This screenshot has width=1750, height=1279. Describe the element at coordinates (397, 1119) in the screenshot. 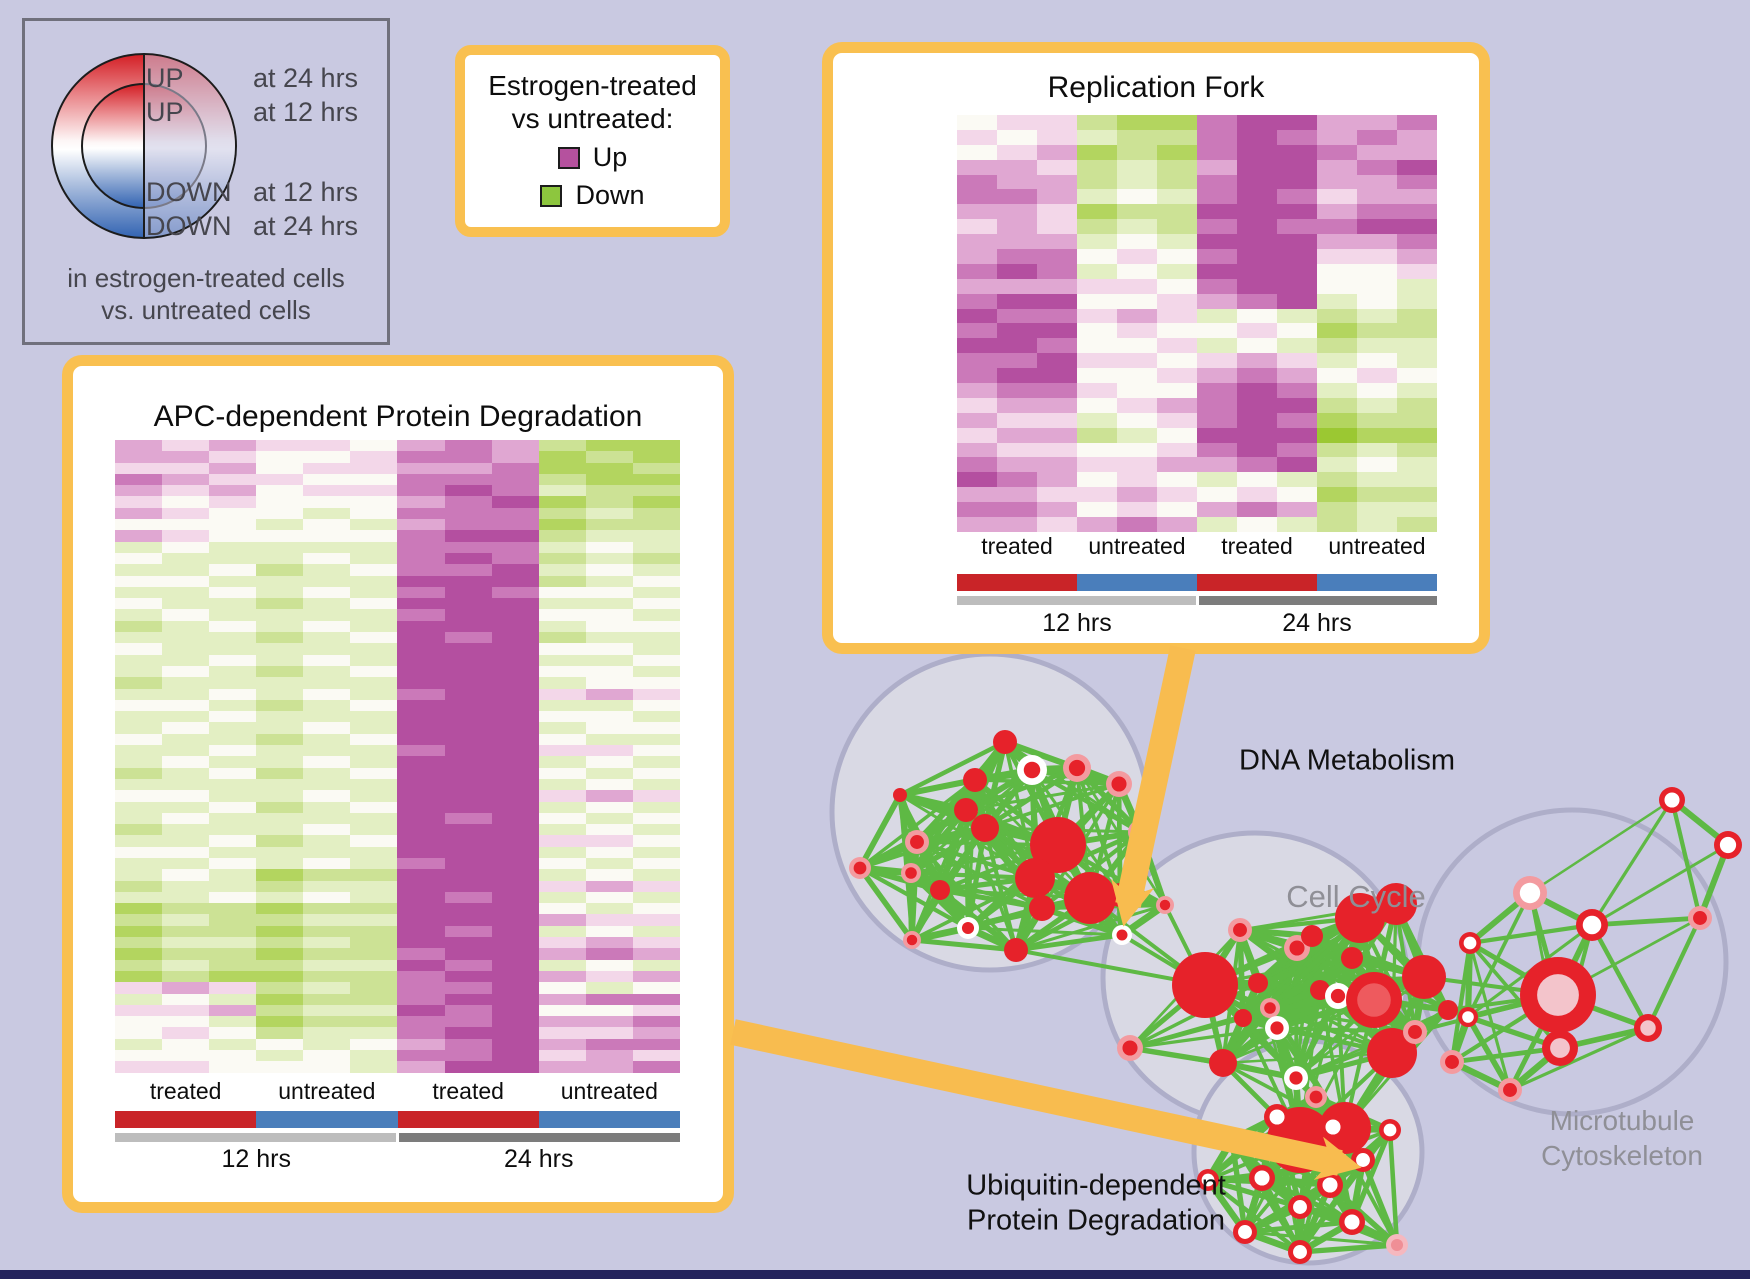

I see `treatment-color-bar` at that location.